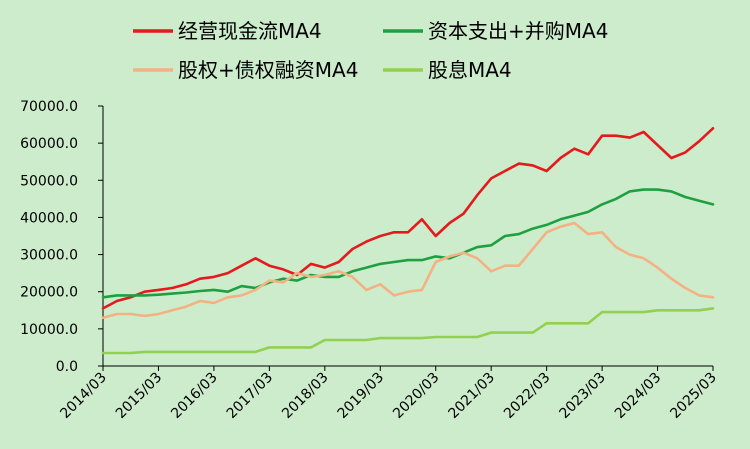 The height and width of the screenshot is (449, 750). Describe the element at coordinates (49, 218) in the screenshot. I see `y-tick-label: 40000.0` at that location.